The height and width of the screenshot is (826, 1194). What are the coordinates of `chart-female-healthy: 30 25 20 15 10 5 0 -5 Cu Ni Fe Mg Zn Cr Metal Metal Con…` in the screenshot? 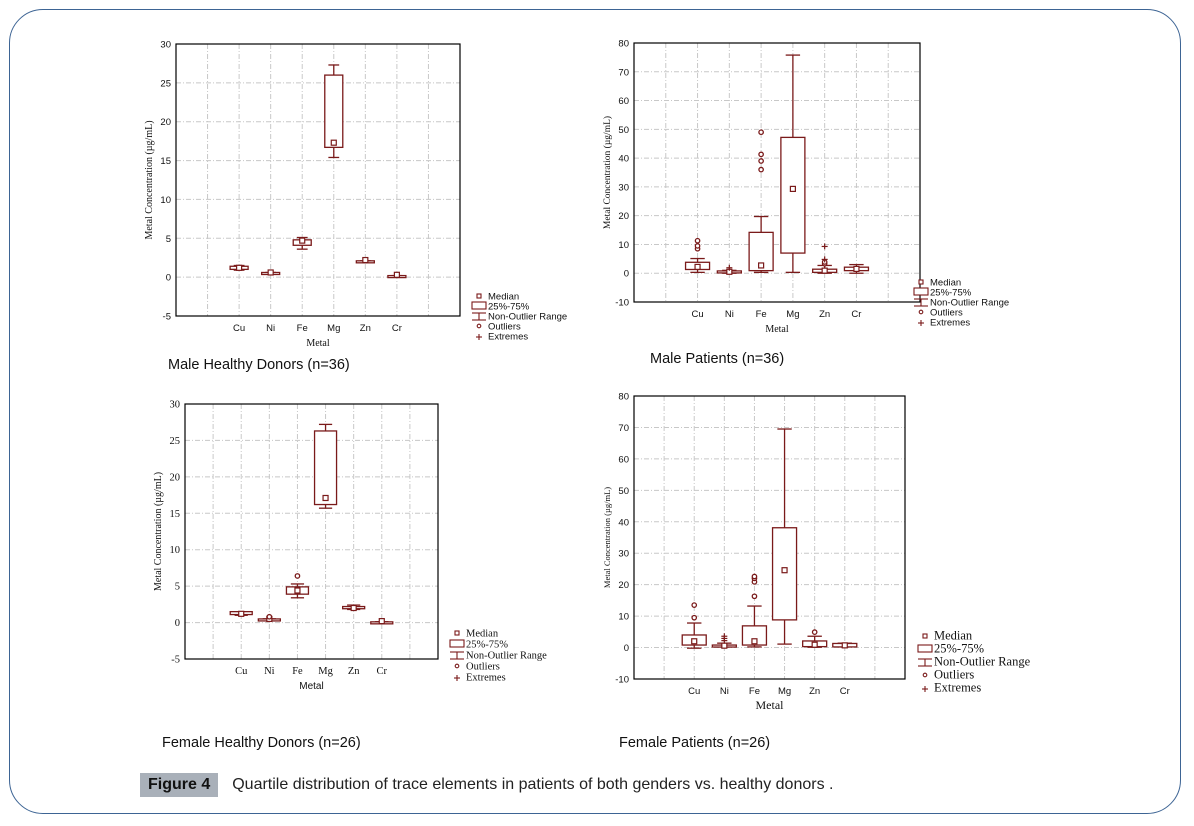 It's located at (350, 546).